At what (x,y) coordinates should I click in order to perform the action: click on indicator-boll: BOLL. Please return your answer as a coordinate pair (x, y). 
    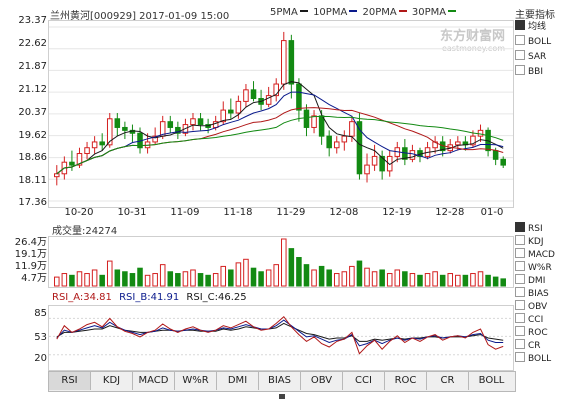
    Looking at the image, I should click on (533, 41).